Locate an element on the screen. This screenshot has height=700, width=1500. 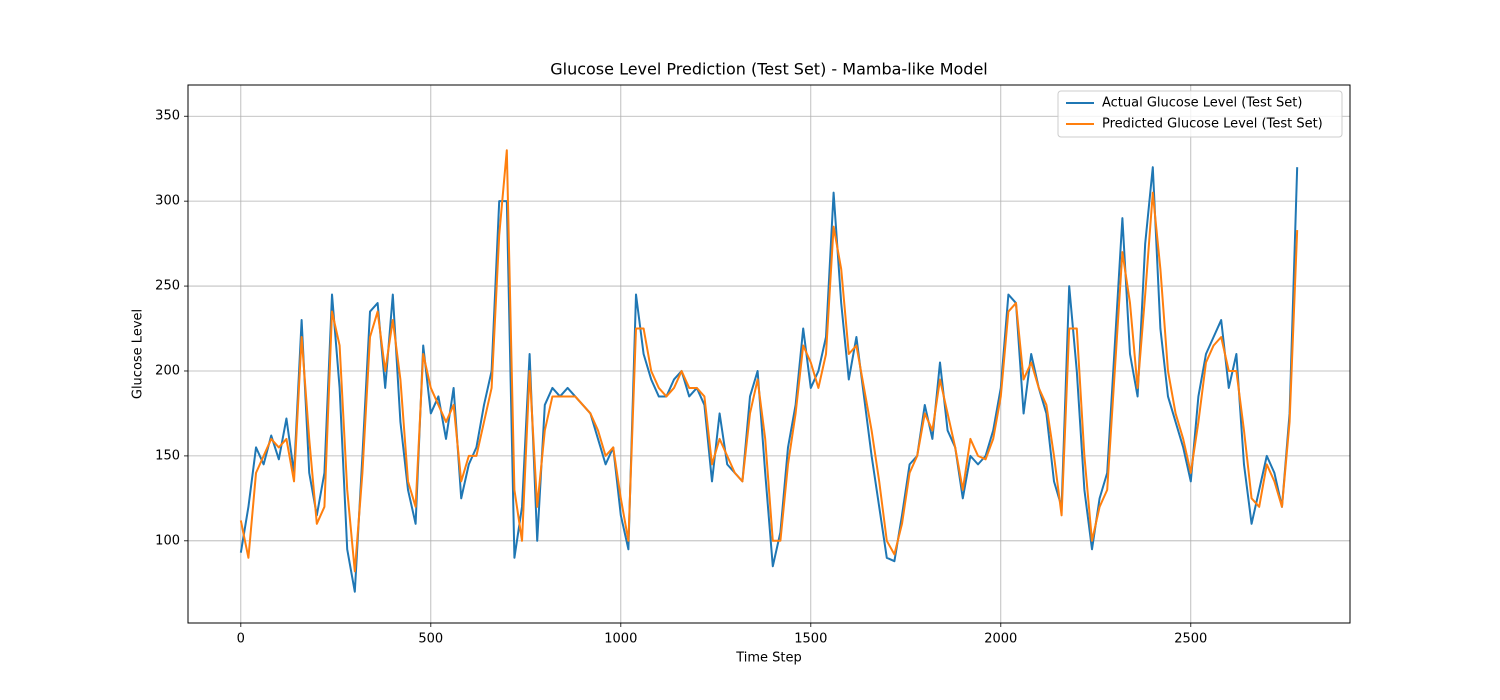
x-tick-label: 0 is located at coordinates (241, 639).